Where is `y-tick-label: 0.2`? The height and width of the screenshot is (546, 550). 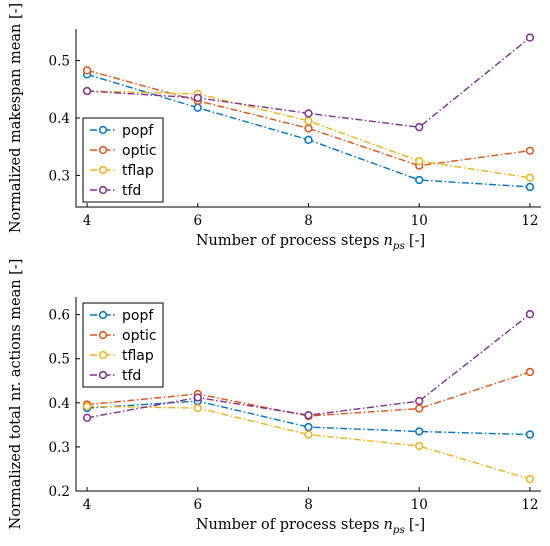
y-tick-label: 0.2 is located at coordinates (59, 492).